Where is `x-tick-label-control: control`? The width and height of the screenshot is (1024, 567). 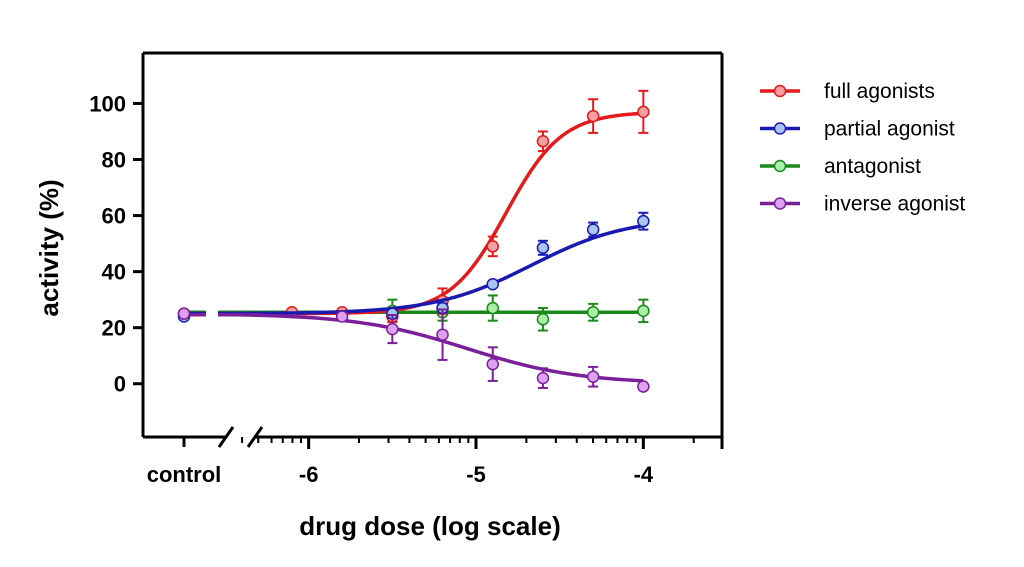
x-tick-label-control: control is located at coordinates (184, 474).